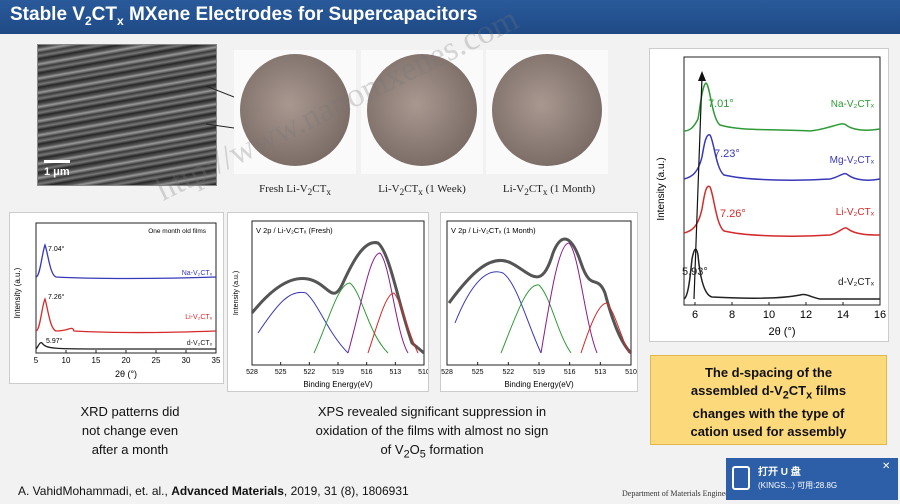  What do you see at coordinates (843, 315) in the screenshot?
I see `x-tick-label: 14` at bounding box center [843, 315].